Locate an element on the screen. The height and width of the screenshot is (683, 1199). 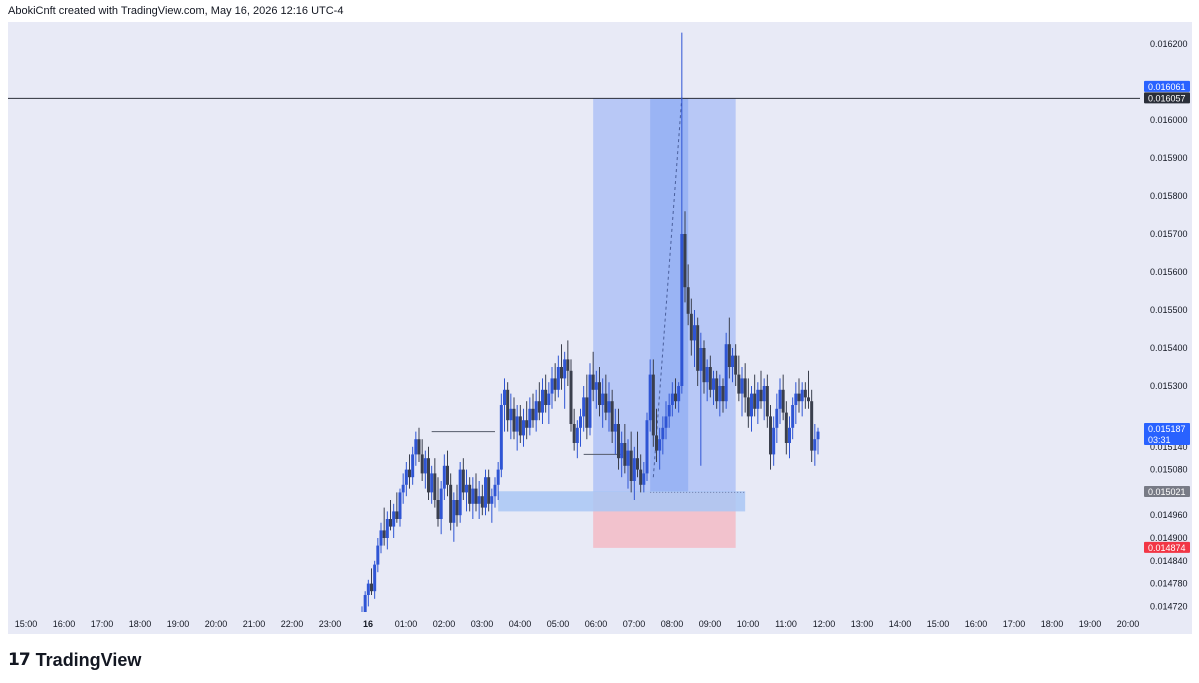
price-label-text: 0.015021 is located at coordinates (1167, 492).